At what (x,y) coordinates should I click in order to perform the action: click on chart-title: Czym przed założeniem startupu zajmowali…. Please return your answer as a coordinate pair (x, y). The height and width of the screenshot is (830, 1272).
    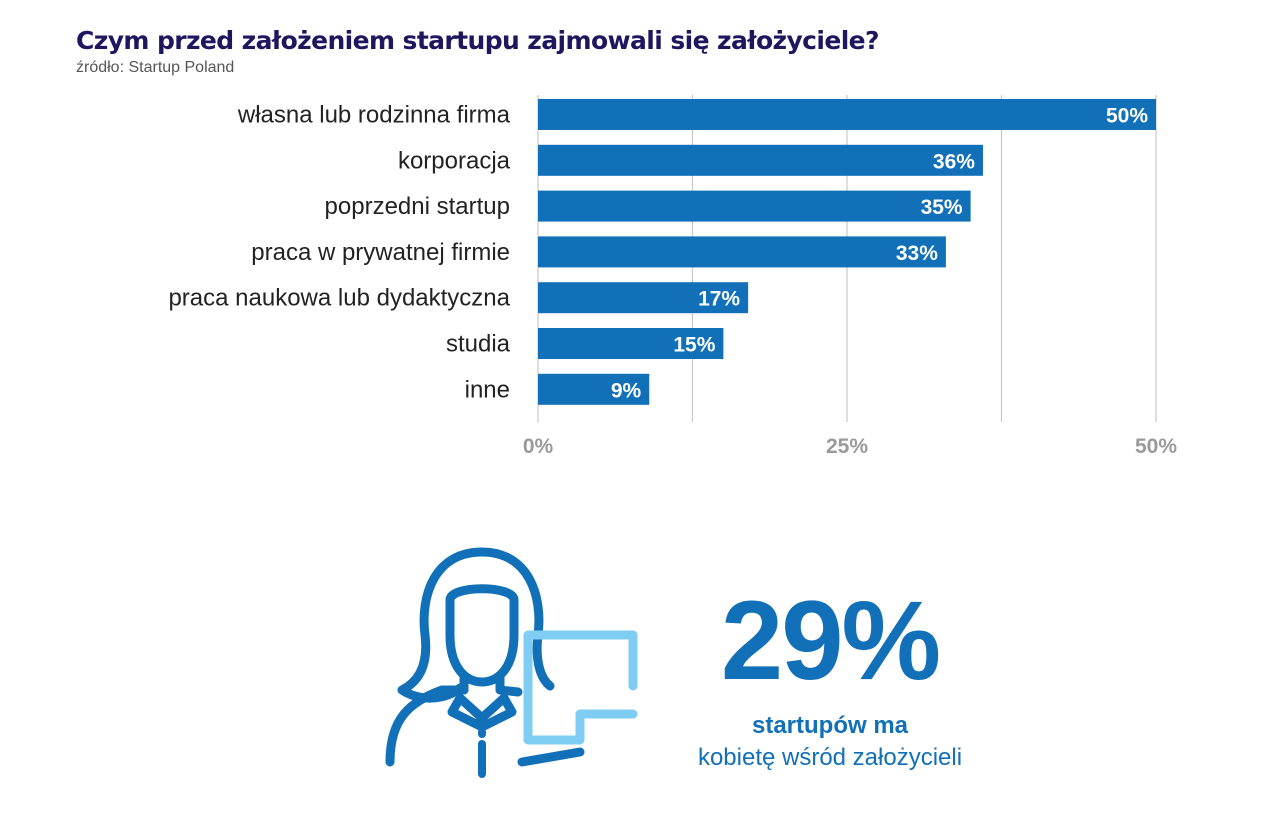
    Looking at the image, I should click on (478, 40).